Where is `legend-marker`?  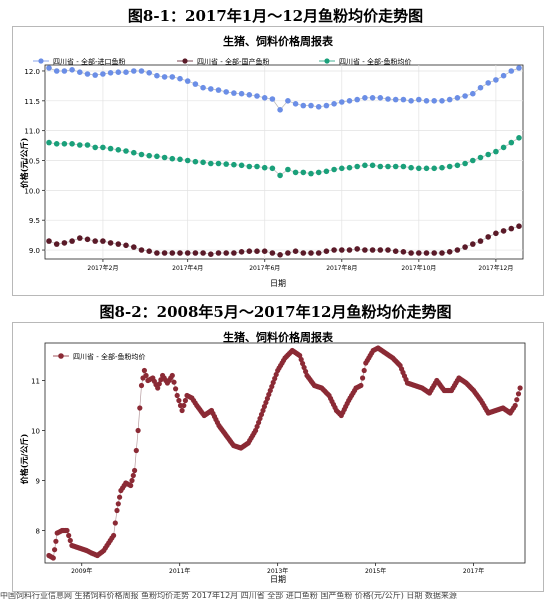 legend-marker is located at coordinates (41, 61).